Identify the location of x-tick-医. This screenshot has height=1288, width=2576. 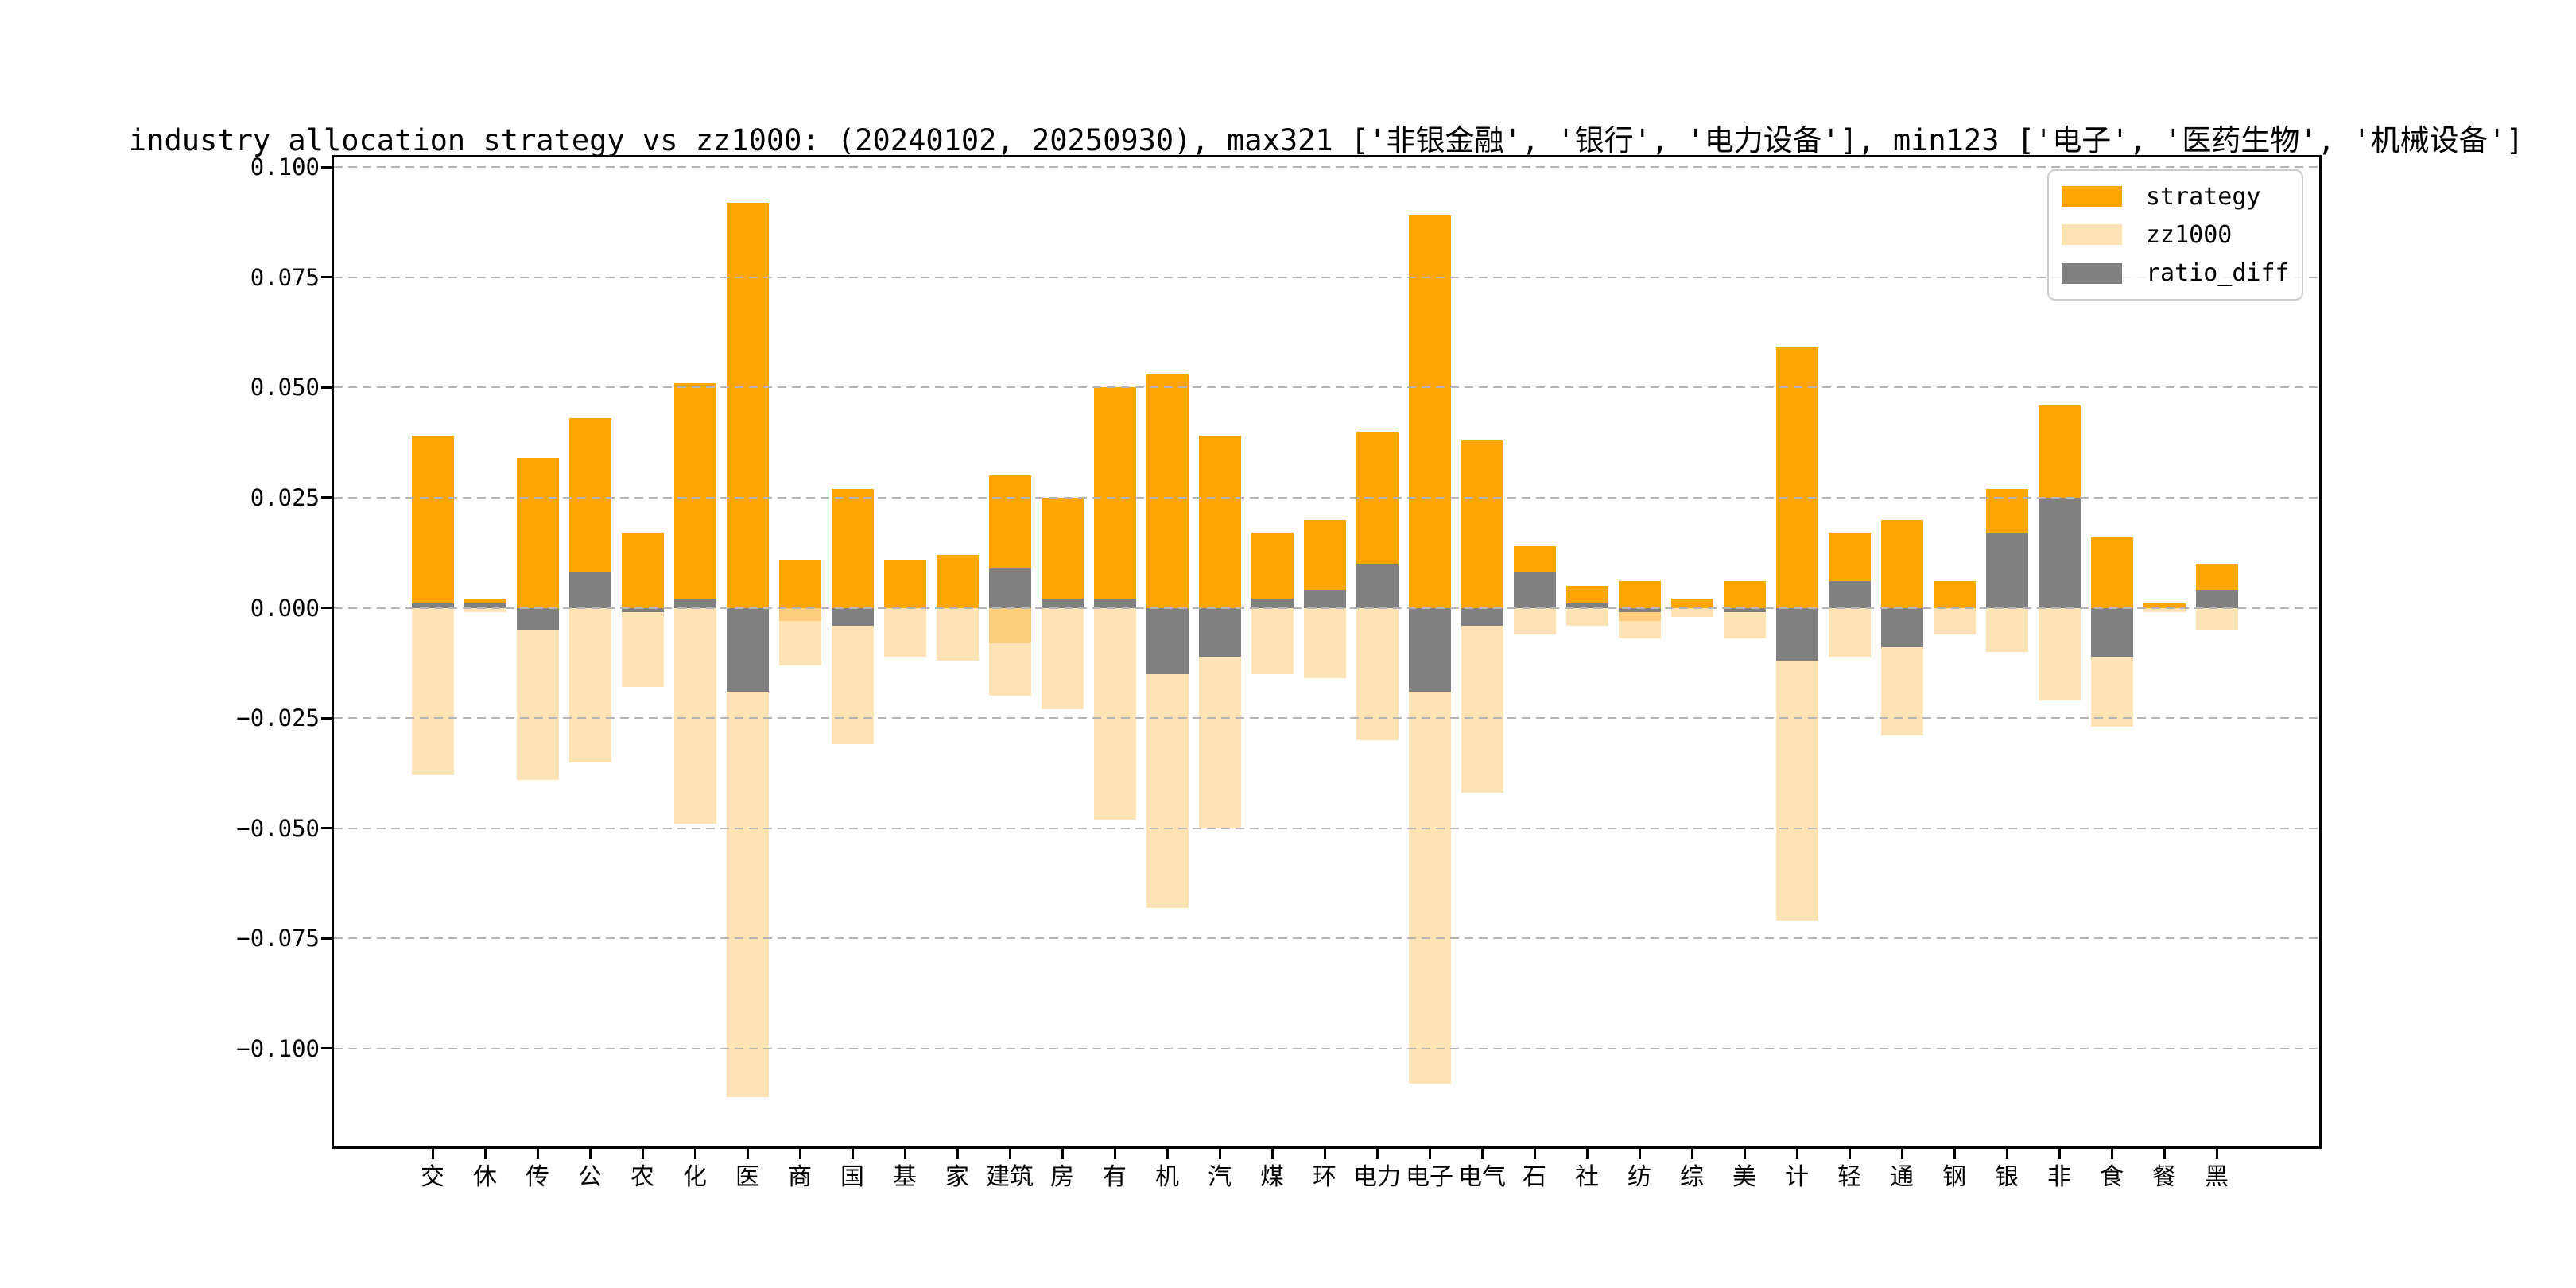
(748, 1154).